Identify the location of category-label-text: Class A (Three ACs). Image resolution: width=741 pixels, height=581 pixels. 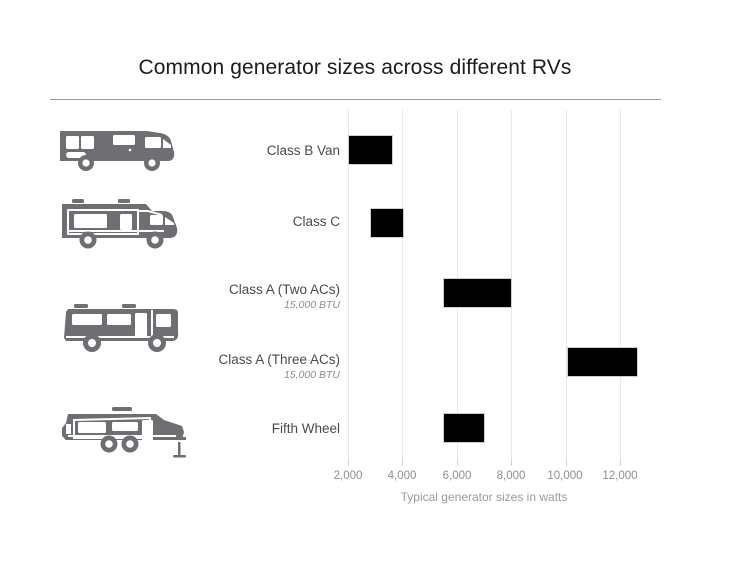
(279, 359).